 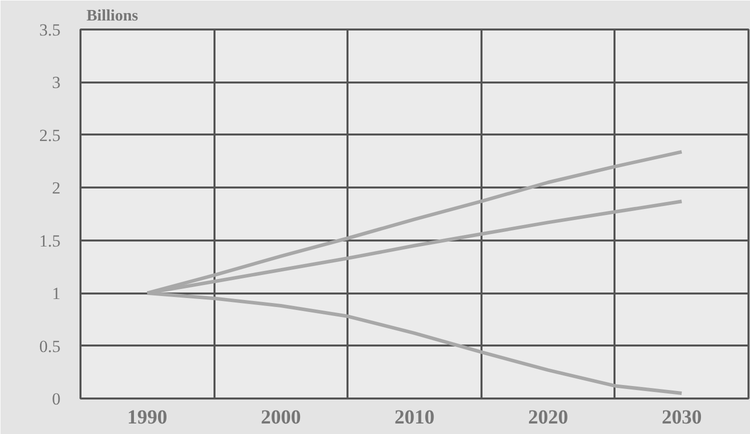 What do you see at coordinates (112, 16) in the screenshot?
I see `y-axis-title: Billions` at bounding box center [112, 16].